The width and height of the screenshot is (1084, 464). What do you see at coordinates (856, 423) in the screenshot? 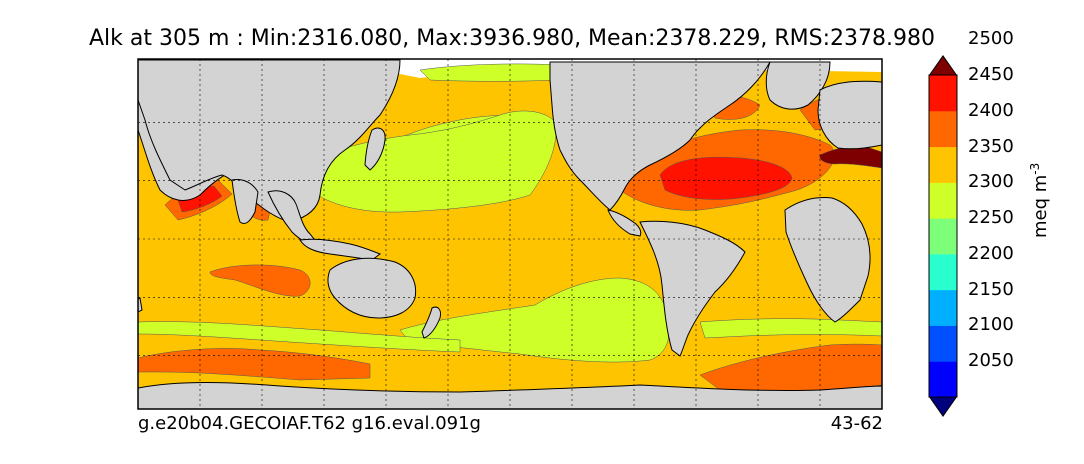
I see `years-label: 43-62` at bounding box center [856, 423].